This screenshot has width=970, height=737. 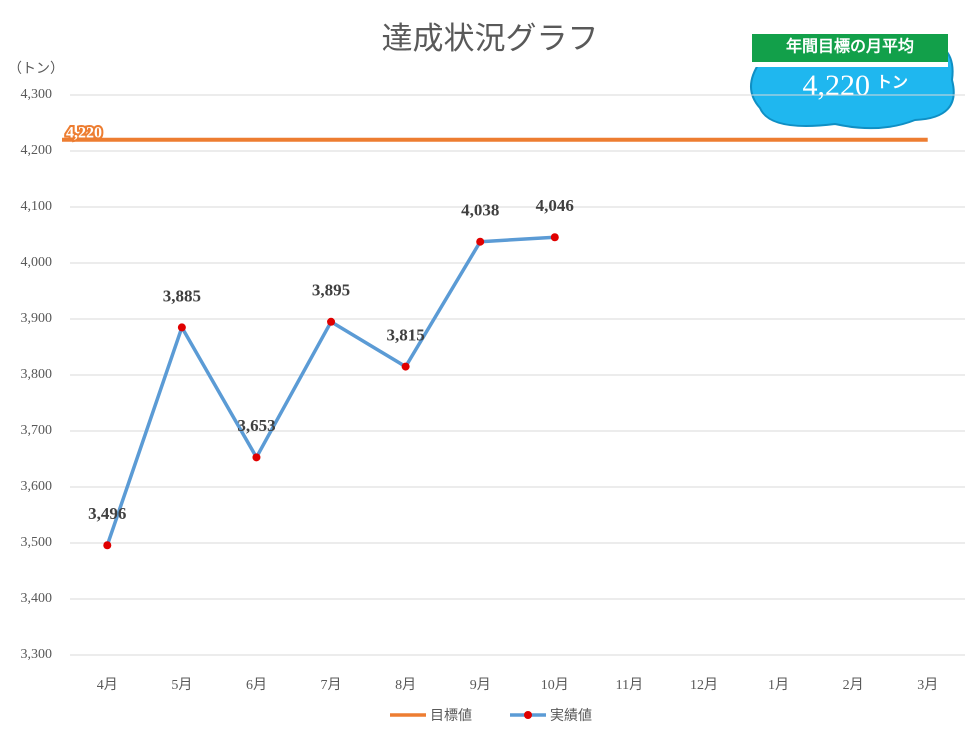 I want to click on badge-stripe, so click(x=850, y=64).